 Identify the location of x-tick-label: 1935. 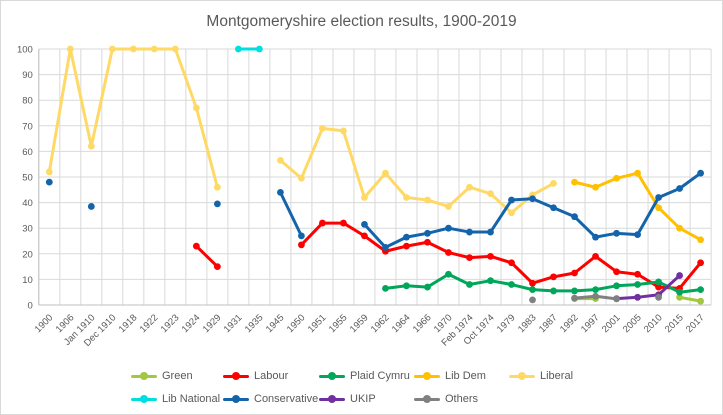
(254, 323).